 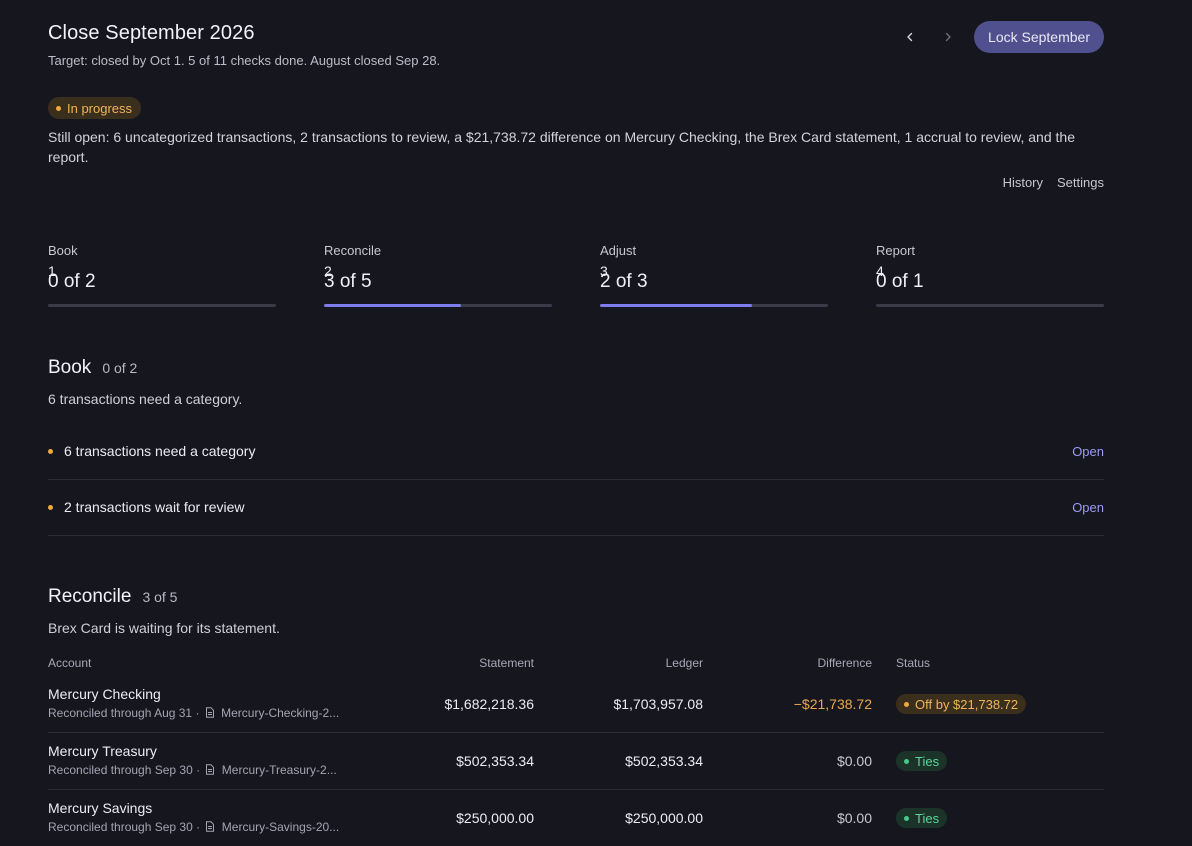 I want to click on chevron-right-icon, so click(x=948, y=37).